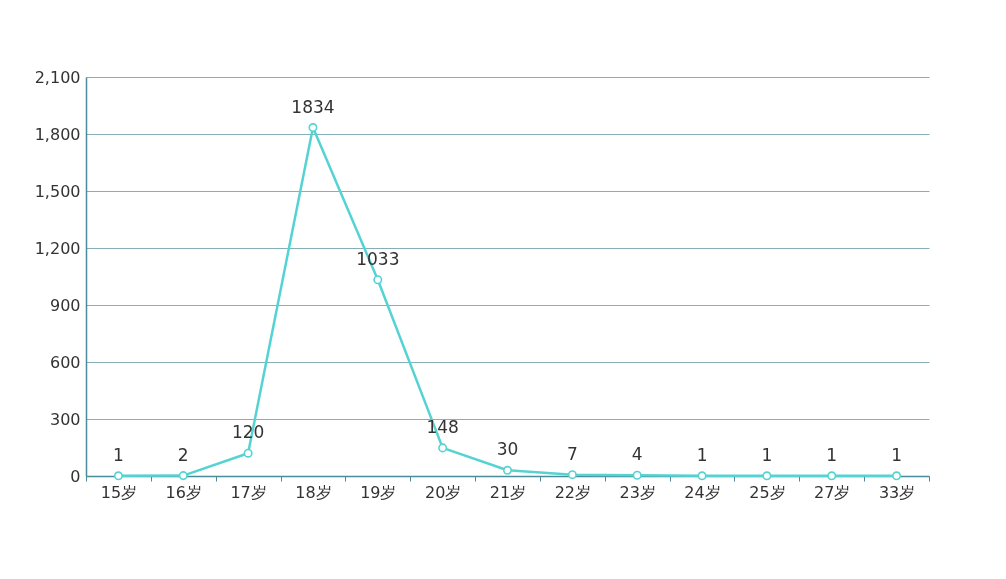 The image size is (1006, 579). Describe the element at coordinates (183, 454) in the screenshot. I see `data-label: 2` at that location.